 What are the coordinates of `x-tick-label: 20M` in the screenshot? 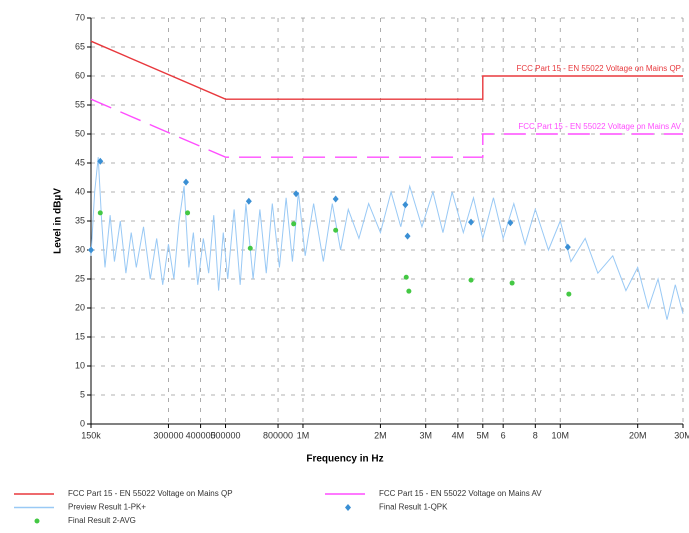 It's located at (638, 435).